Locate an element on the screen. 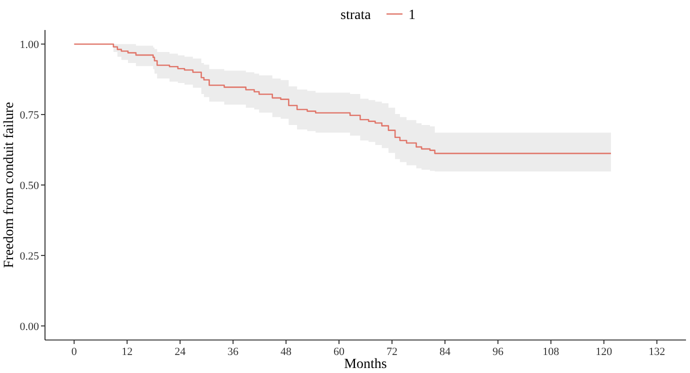 This screenshot has height=373, width=690. x-tick-label: 0 is located at coordinates (74, 352).